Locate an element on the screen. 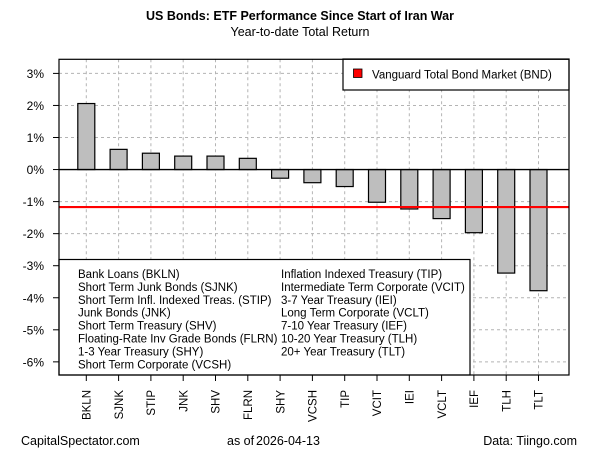  x-tick-label-shv: SHV is located at coordinates (217, 402).